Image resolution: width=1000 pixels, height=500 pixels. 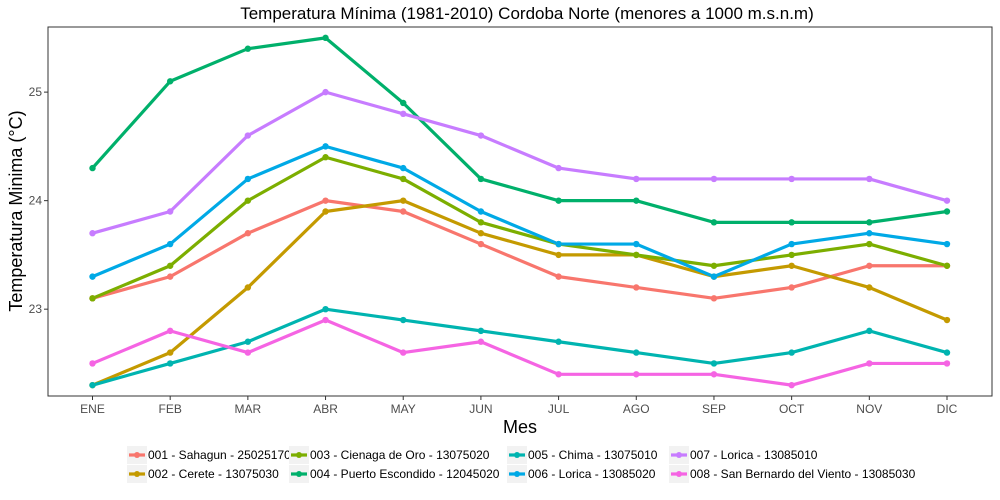 What do you see at coordinates (219, 455) in the screenshot?
I see `legend-label: 001 - Sahagun - 25025170` at bounding box center [219, 455].